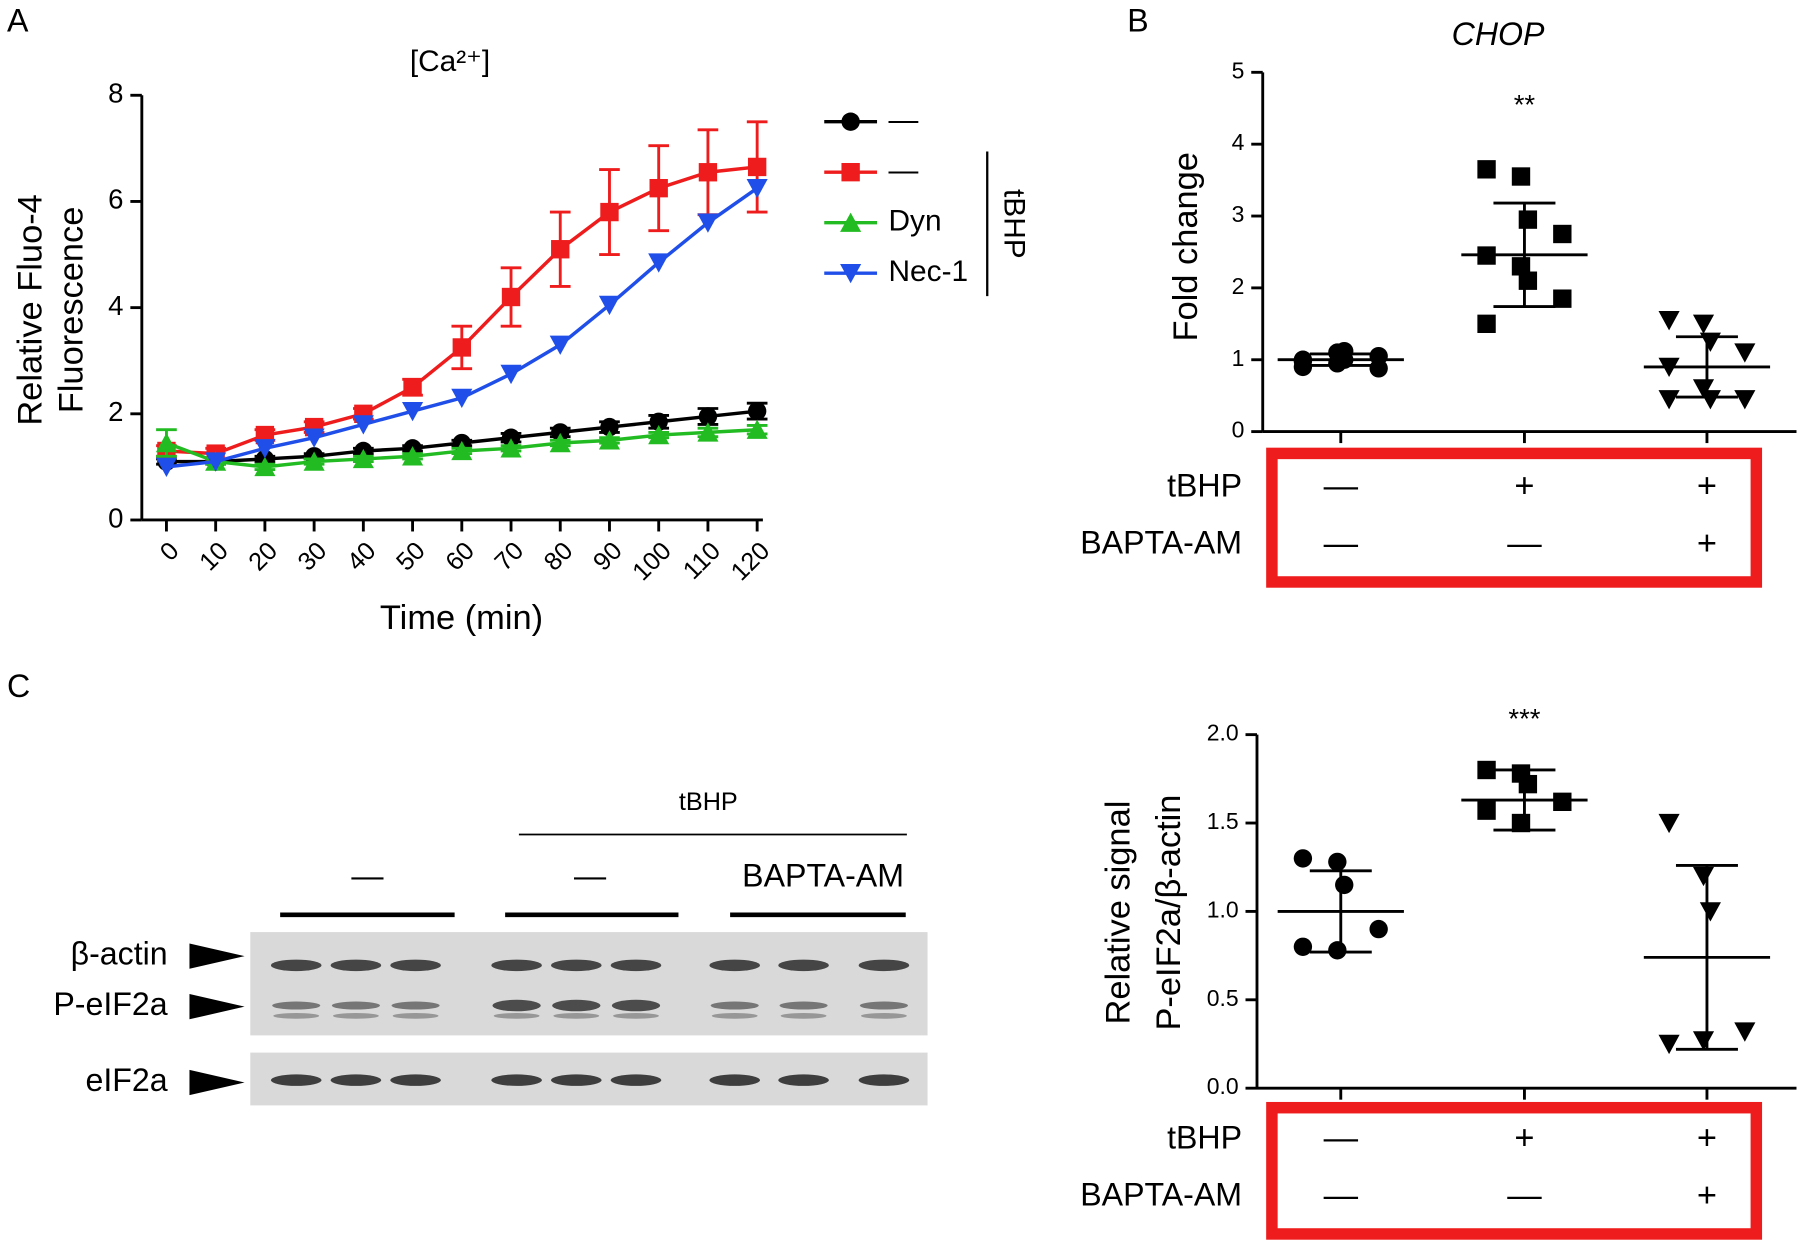  What do you see at coordinates (115, 517) in the screenshot?
I see `y-tick-label: 0` at bounding box center [115, 517].